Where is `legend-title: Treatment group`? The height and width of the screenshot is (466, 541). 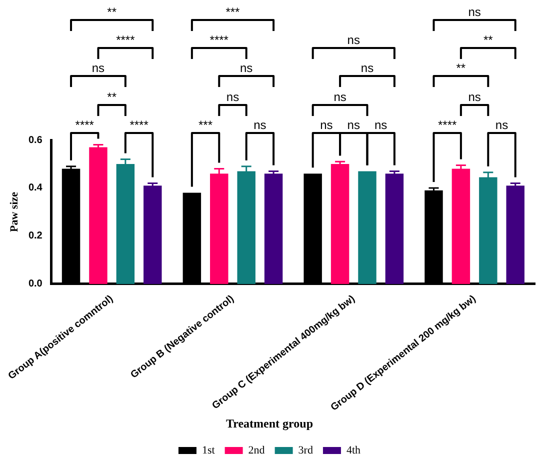
legend-title: Treatment group is located at coordinates (270, 423).